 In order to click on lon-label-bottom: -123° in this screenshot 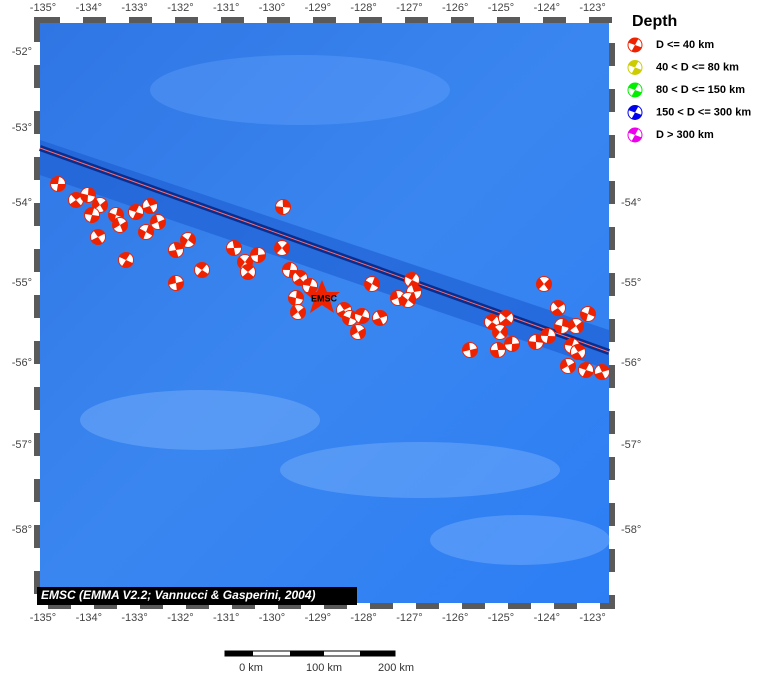, I will do `click(592, 618)`.